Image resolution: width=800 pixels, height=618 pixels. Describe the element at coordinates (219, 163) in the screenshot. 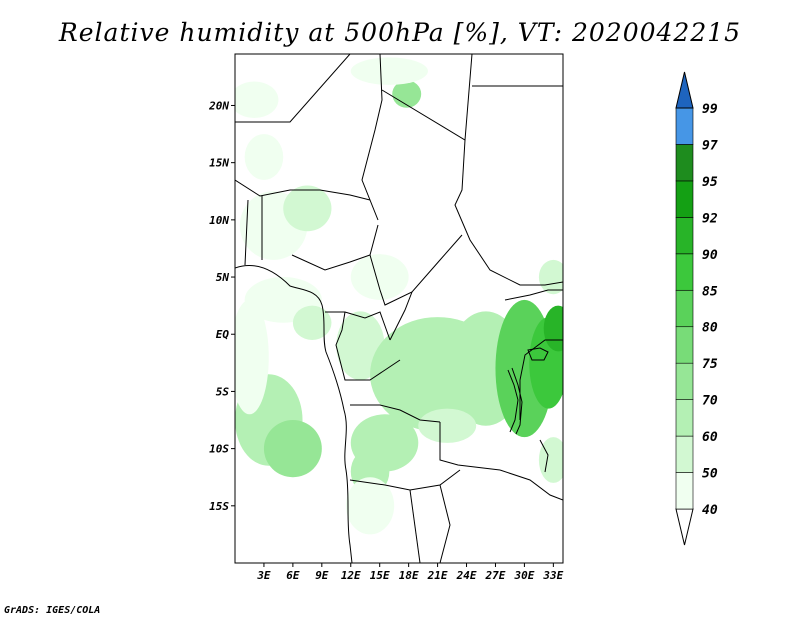

I see `lat-label: 15N` at that location.